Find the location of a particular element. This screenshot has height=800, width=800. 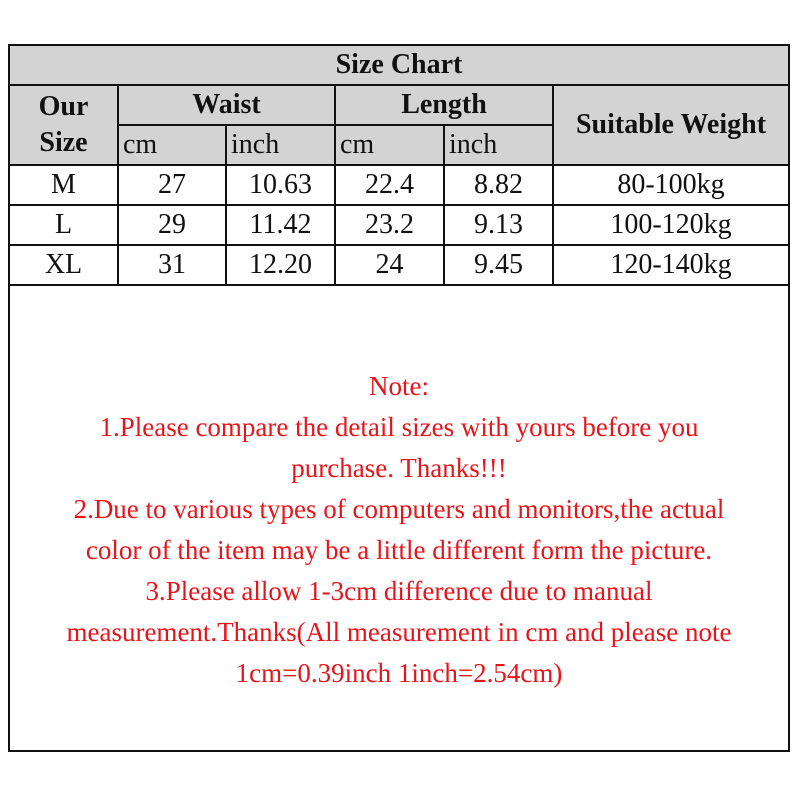

size-cell: L is located at coordinates (64, 225).